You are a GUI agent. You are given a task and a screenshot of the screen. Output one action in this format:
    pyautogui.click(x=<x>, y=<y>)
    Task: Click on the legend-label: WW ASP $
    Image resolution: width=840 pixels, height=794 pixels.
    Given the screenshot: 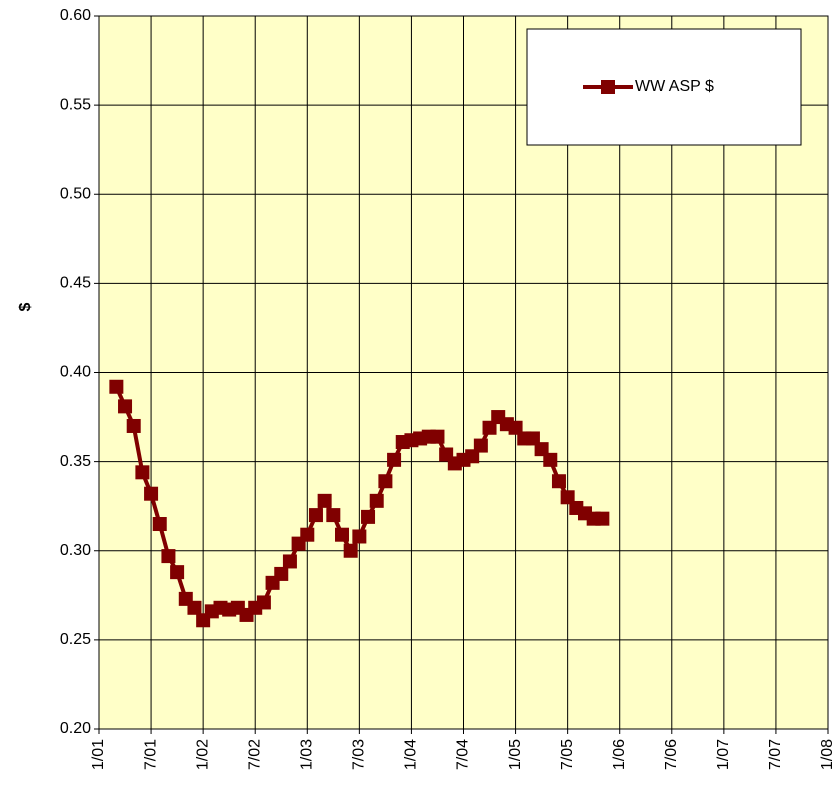 What is the action you would take?
    pyautogui.click(x=674, y=86)
    